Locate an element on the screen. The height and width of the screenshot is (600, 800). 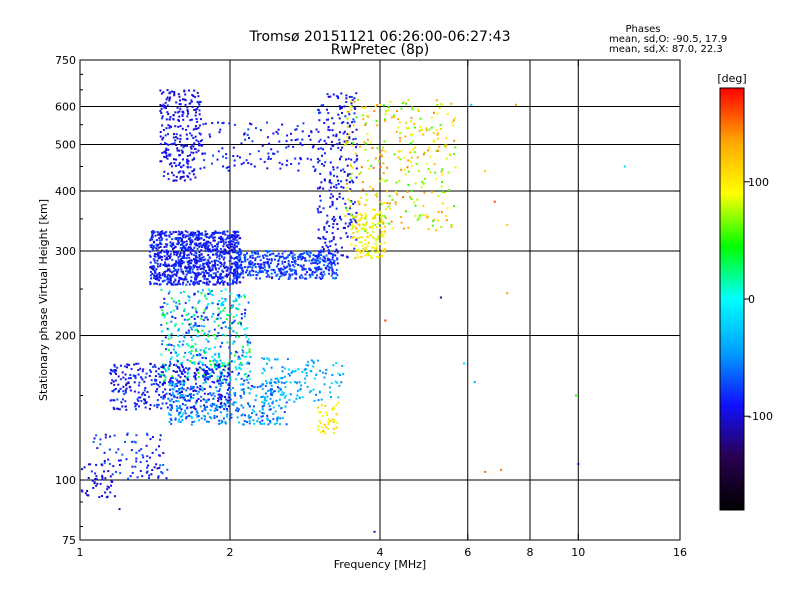
y-axis-label: Stationary phase Virtual Height [km] is located at coordinates (43, 300).